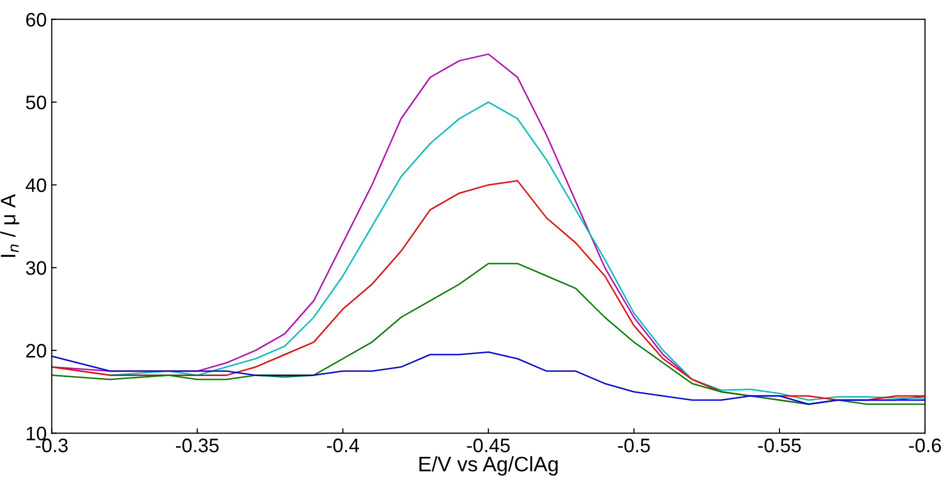 This screenshot has height=484, width=941. What do you see at coordinates (779, 445) in the screenshot?
I see `x-tick-label: -0.55` at bounding box center [779, 445].